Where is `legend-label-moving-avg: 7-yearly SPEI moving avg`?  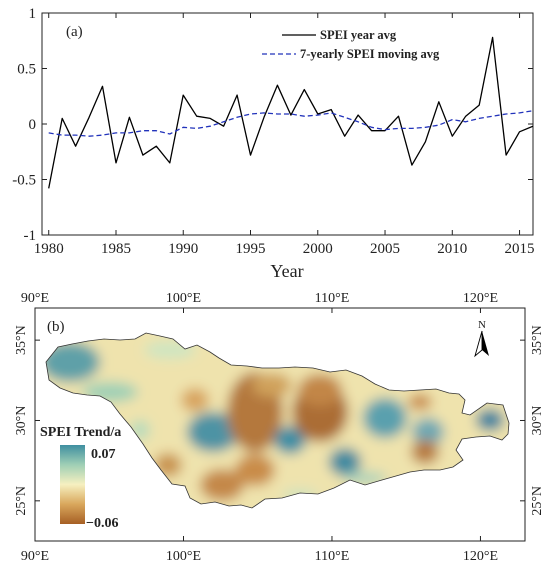
legend-label-moving-avg: 7-yearly SPEI moving avg is located at coordinates (370, 54).